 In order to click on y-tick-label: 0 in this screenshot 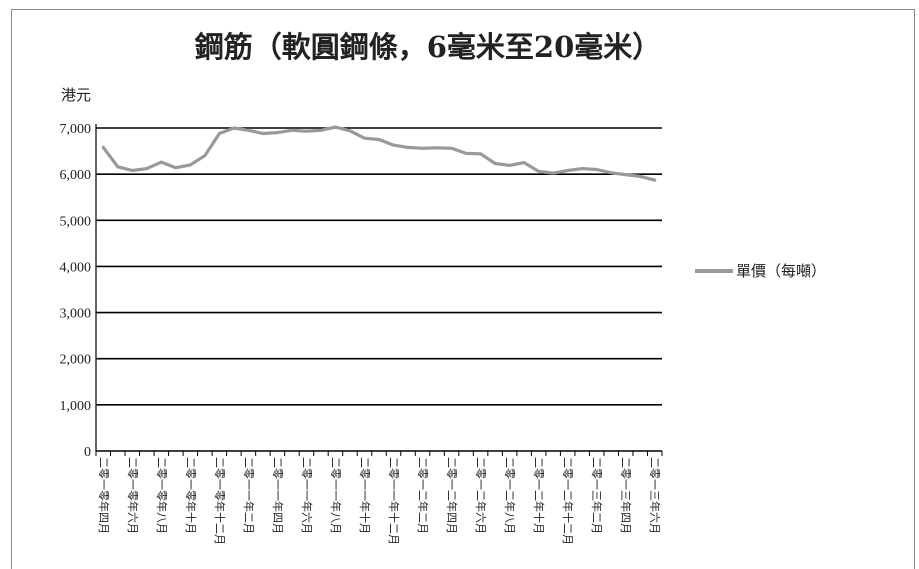, I will do `click(87, 452)`.